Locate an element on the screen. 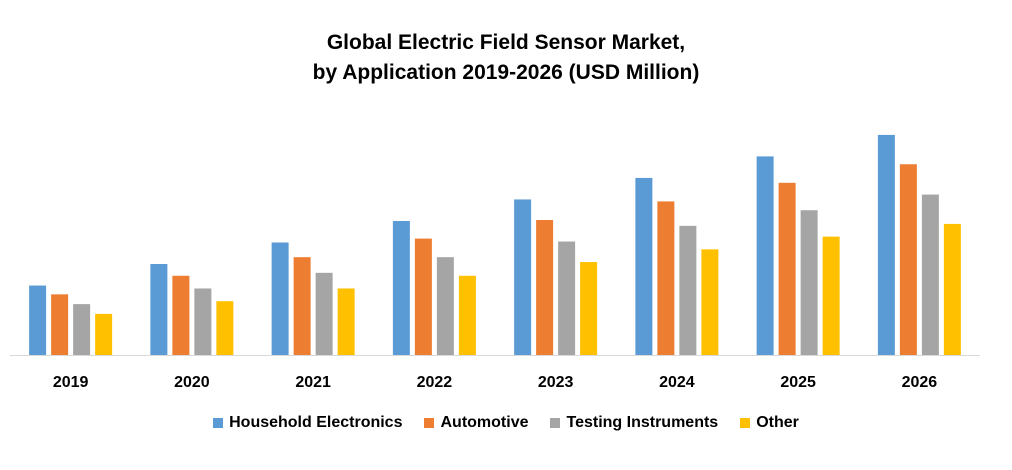 Image resolution: width=1012 pixels, height=470 pixels. bar-testing-instruments-2024 is located at coordinates (688, 290).